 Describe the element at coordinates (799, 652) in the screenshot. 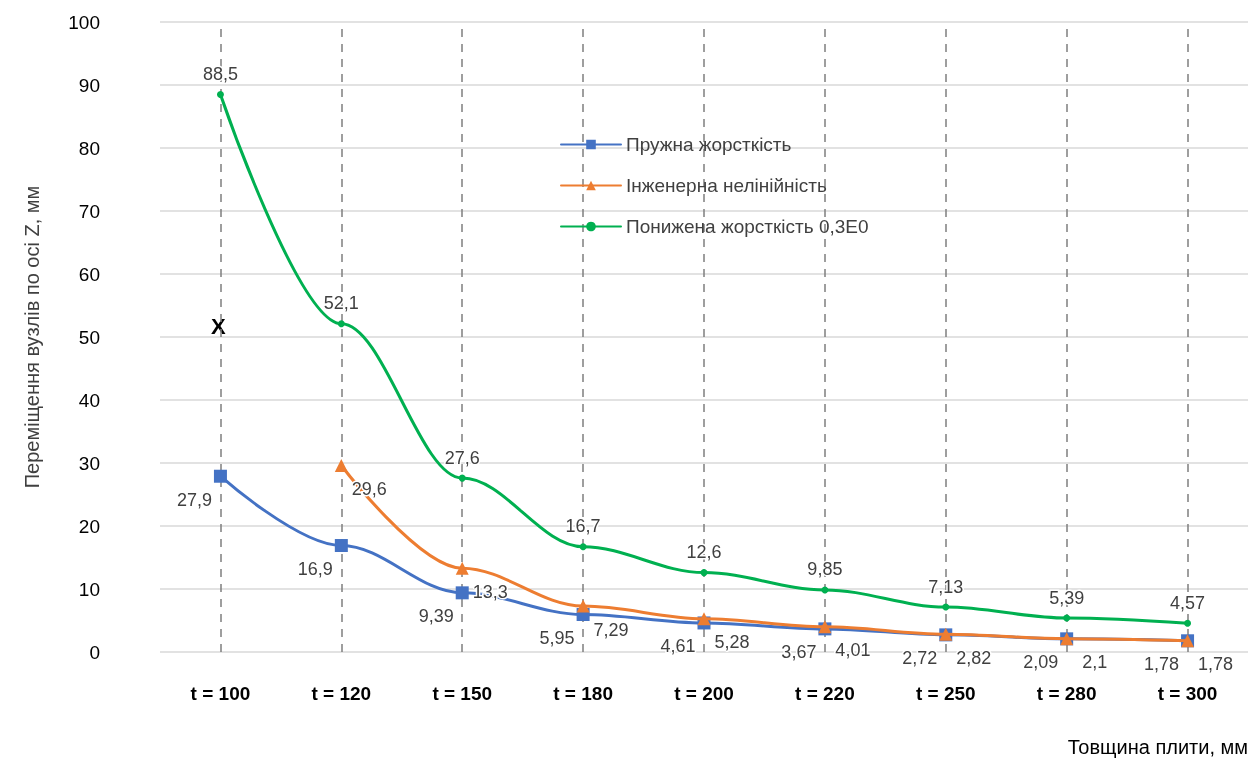

I see `data-label: 3,67` at that location.